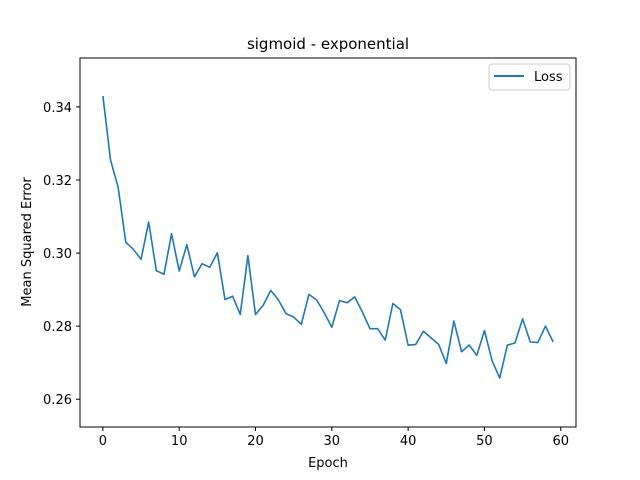 Image resolution: width=640 pixels, height=480 pixels. Describe the element at coordinates (57, 181) in the screenshot. I see `y-tick-label: 0.32` at that location.